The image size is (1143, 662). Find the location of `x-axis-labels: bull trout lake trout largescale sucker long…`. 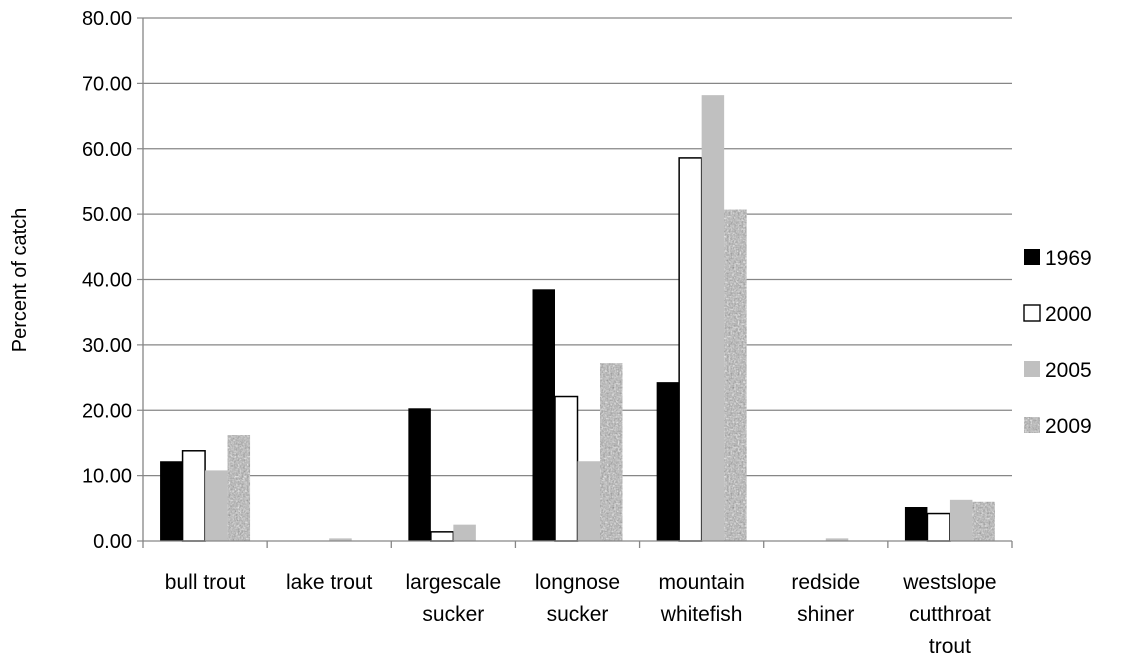

x-axis-labels: bull trout lake trout largescale sucker long… is located at coordinates (581, 614).